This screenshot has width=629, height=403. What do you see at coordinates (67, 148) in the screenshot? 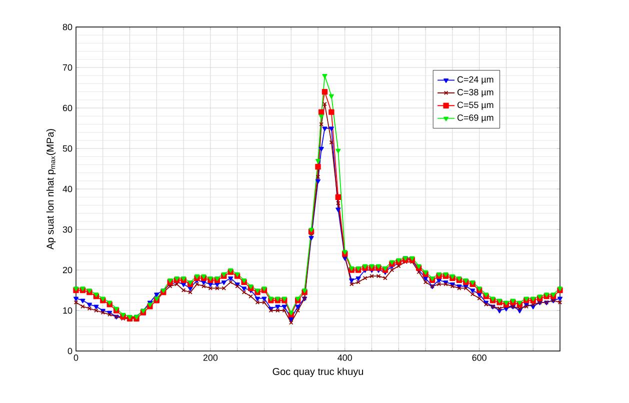
I see `y-tick-label: 50` at bounding box center [67, 148].